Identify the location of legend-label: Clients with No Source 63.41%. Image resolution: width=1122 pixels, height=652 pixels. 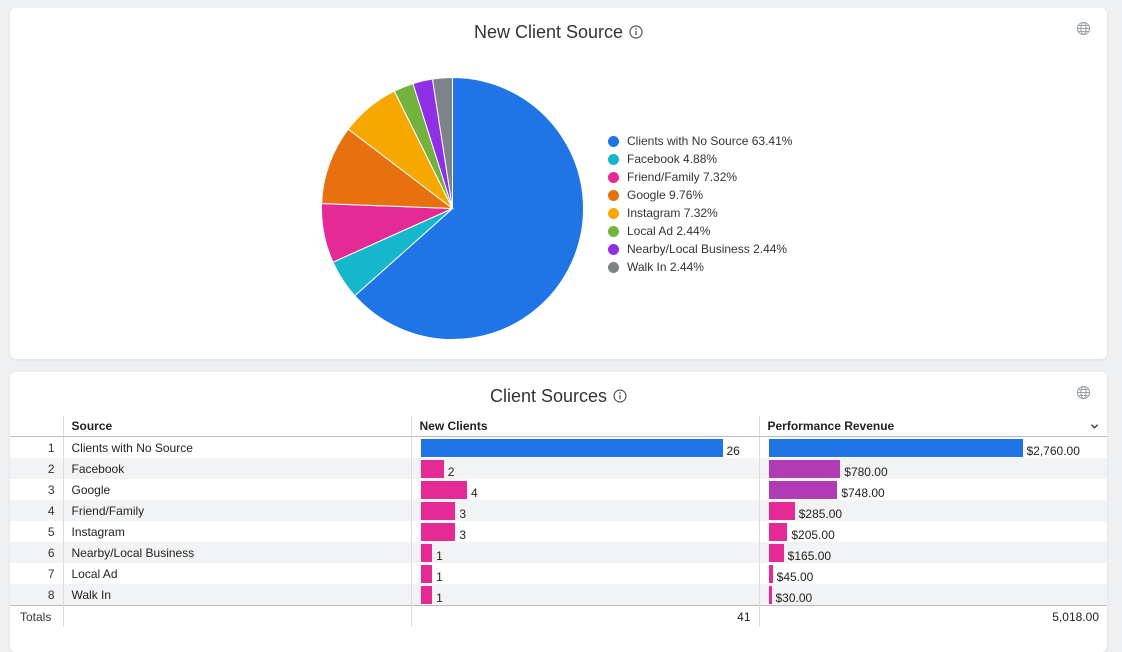
(710, 141).